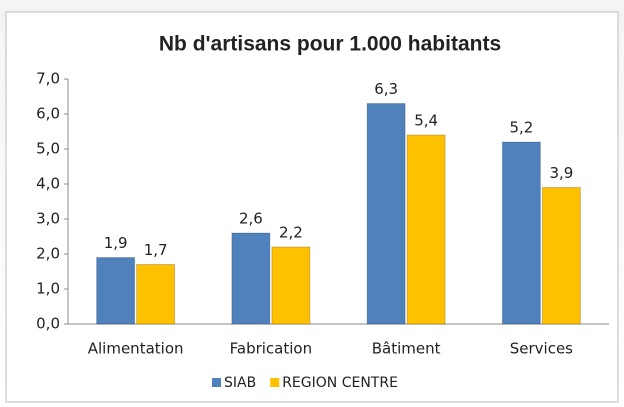 This screenshot has height=407, width=624. What do you see at coordinates (48, 149) in the screenshot?
I see `y-tick-label: 5,0` at bounding box center [48, 149].